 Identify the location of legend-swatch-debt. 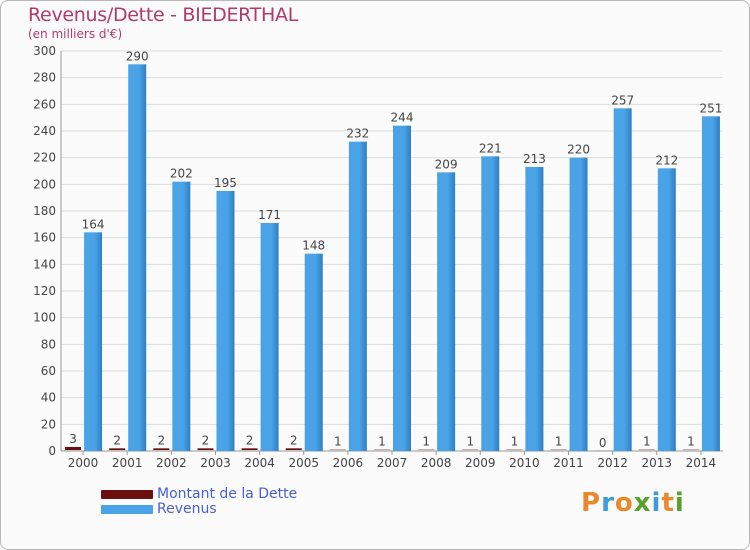
(127, 494).